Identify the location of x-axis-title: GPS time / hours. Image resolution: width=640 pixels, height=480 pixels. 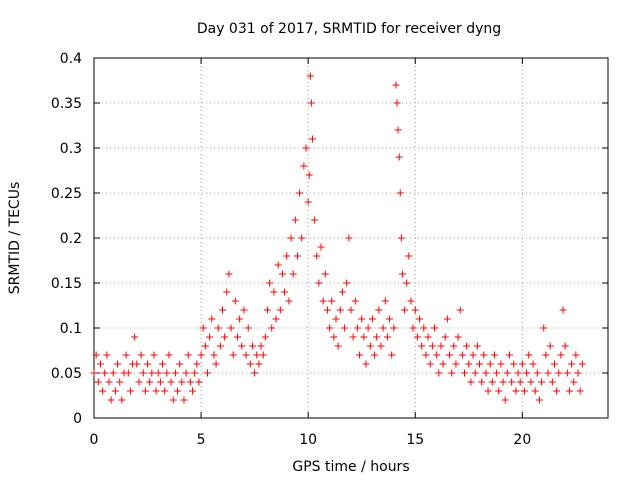
(350, 467).